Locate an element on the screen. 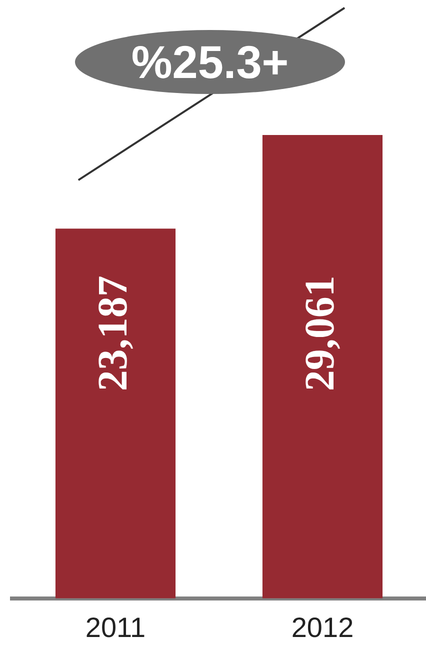 The image size is (426, 666). data-label: 23,187 is located at coordinates (113, 334).